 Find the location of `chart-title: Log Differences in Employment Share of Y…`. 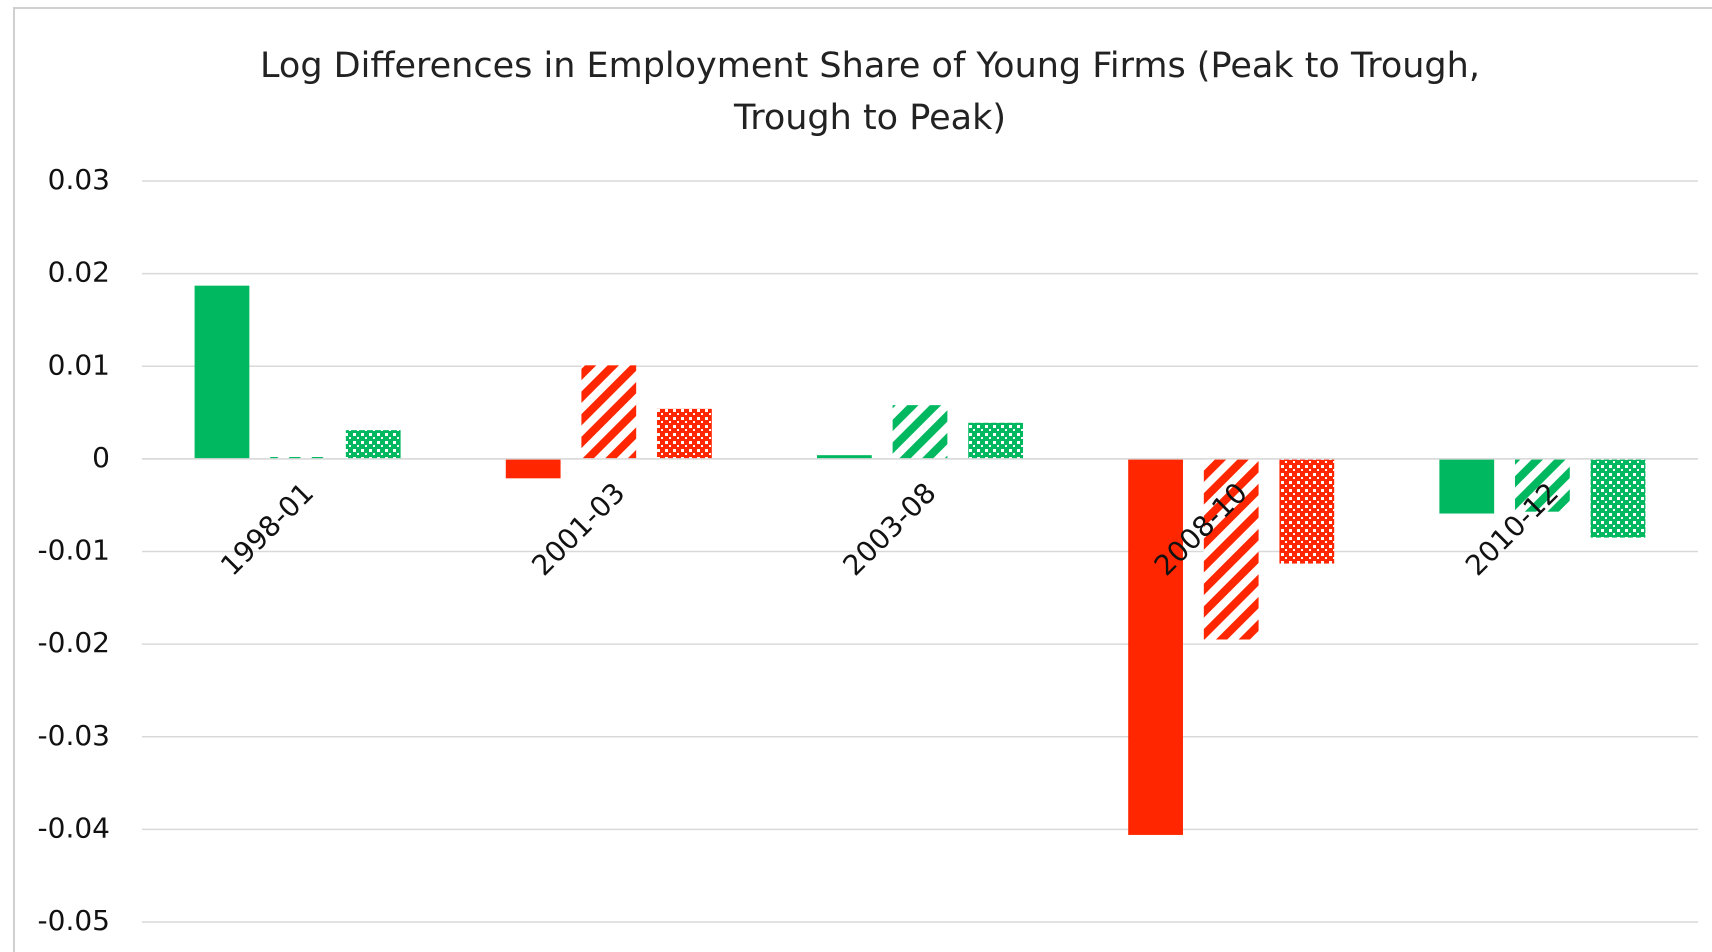

chart-title: Log Differences in Employment Share of Y… is located at coordinates (870, 92).